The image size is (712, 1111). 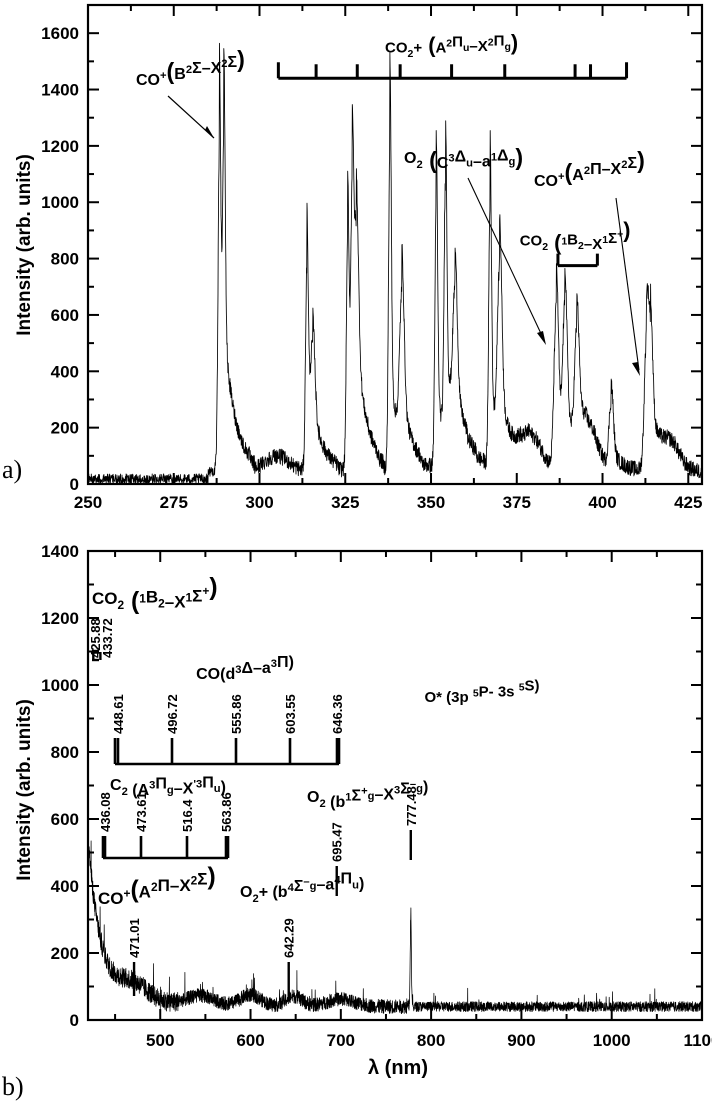 I want to click on panel-b-wl-777.48: 777.48, so click(x=411, y=806).